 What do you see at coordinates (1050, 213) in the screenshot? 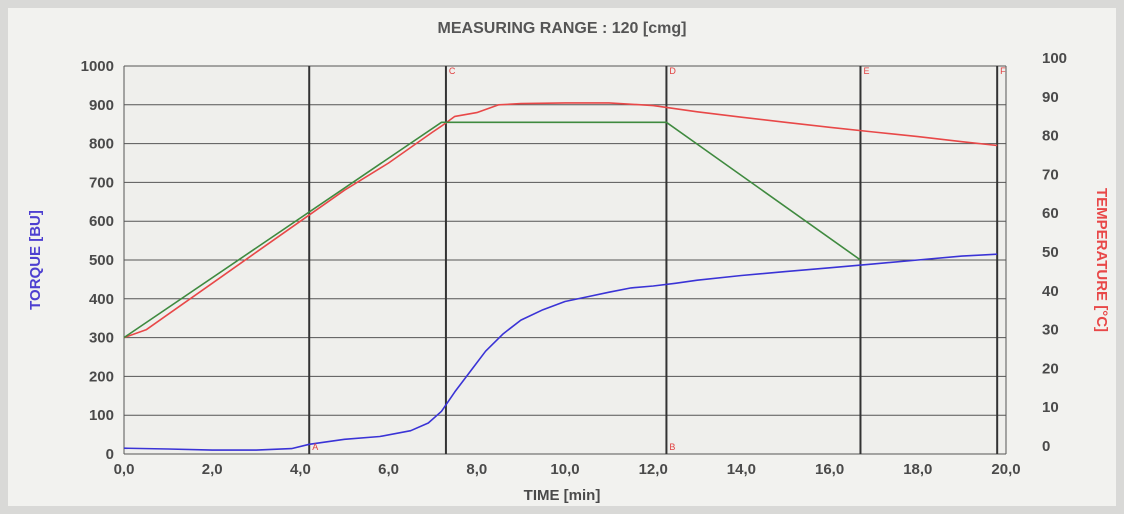
I see `y-right-tick-label: 60` at bounding box center [1050, 213].